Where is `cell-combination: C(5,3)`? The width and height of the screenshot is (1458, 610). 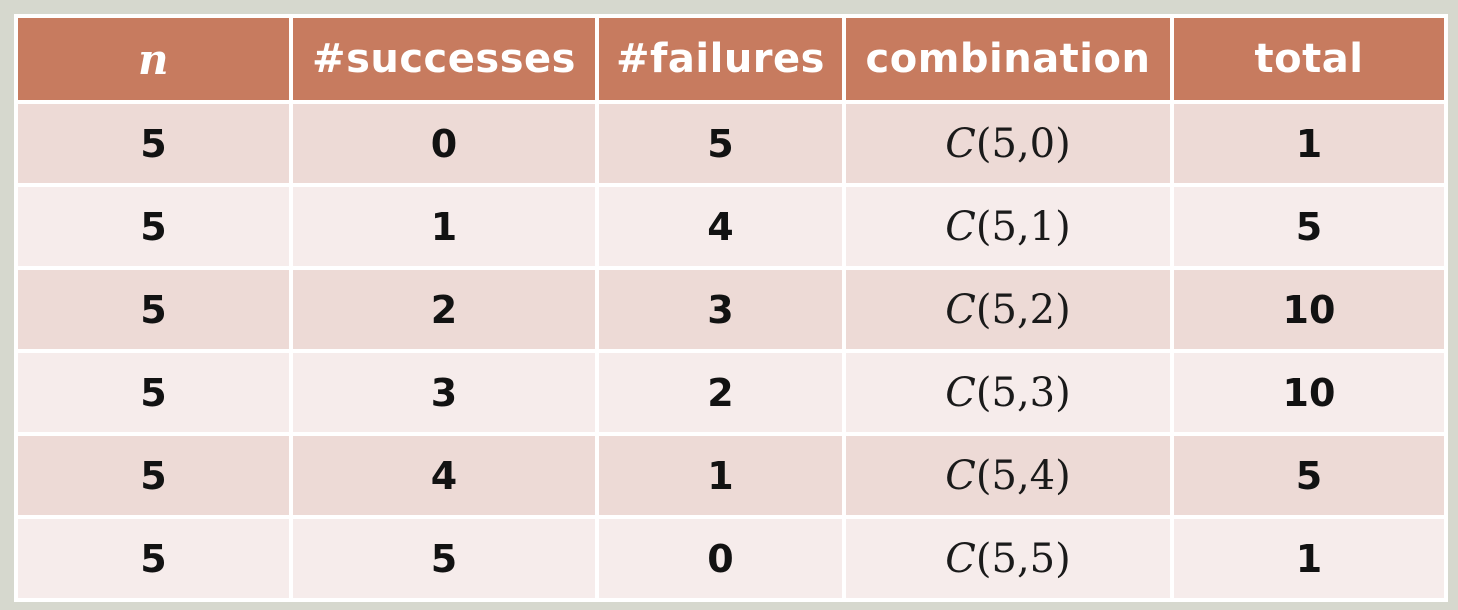
cell-combination: C(5,3) is located at coordinates (1008, 392).